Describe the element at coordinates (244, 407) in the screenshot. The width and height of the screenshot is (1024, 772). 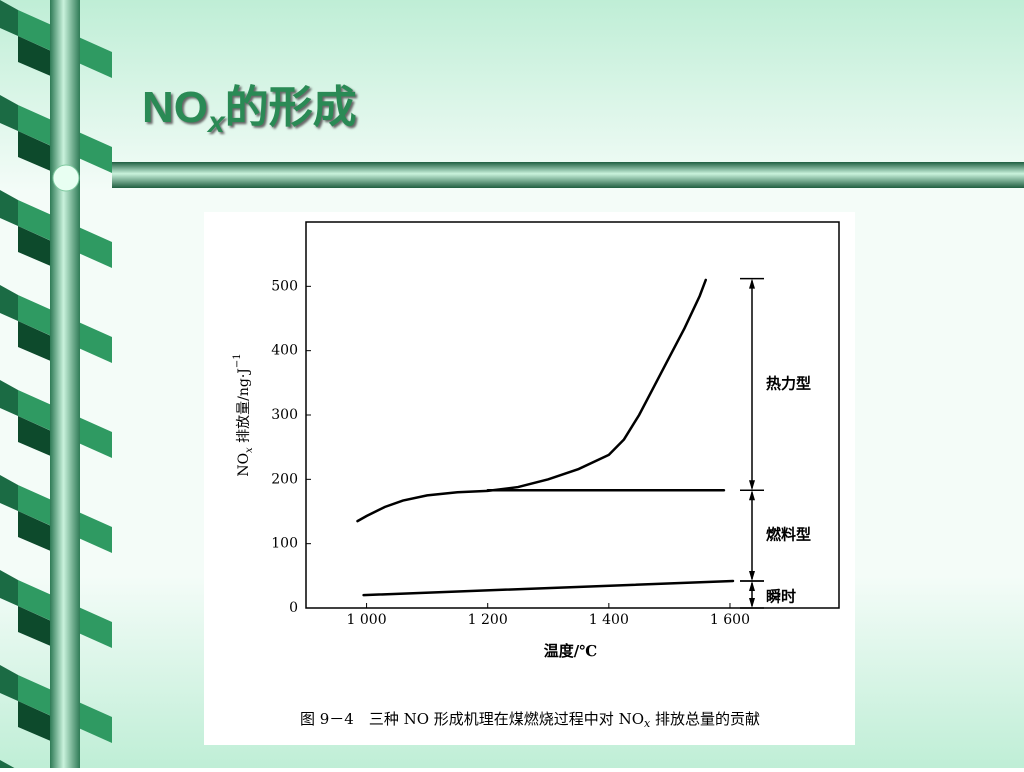
I see `y-label-part: 排放量/ng·J` at that location.